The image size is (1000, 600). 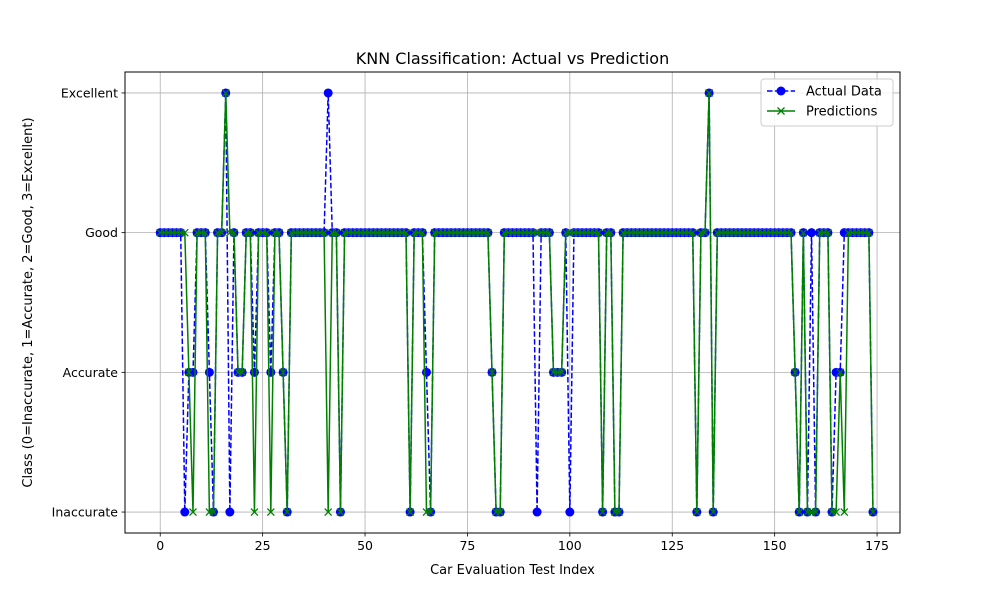 I want to click on y-tick-label: Excellent, so click(x=89, y=92).